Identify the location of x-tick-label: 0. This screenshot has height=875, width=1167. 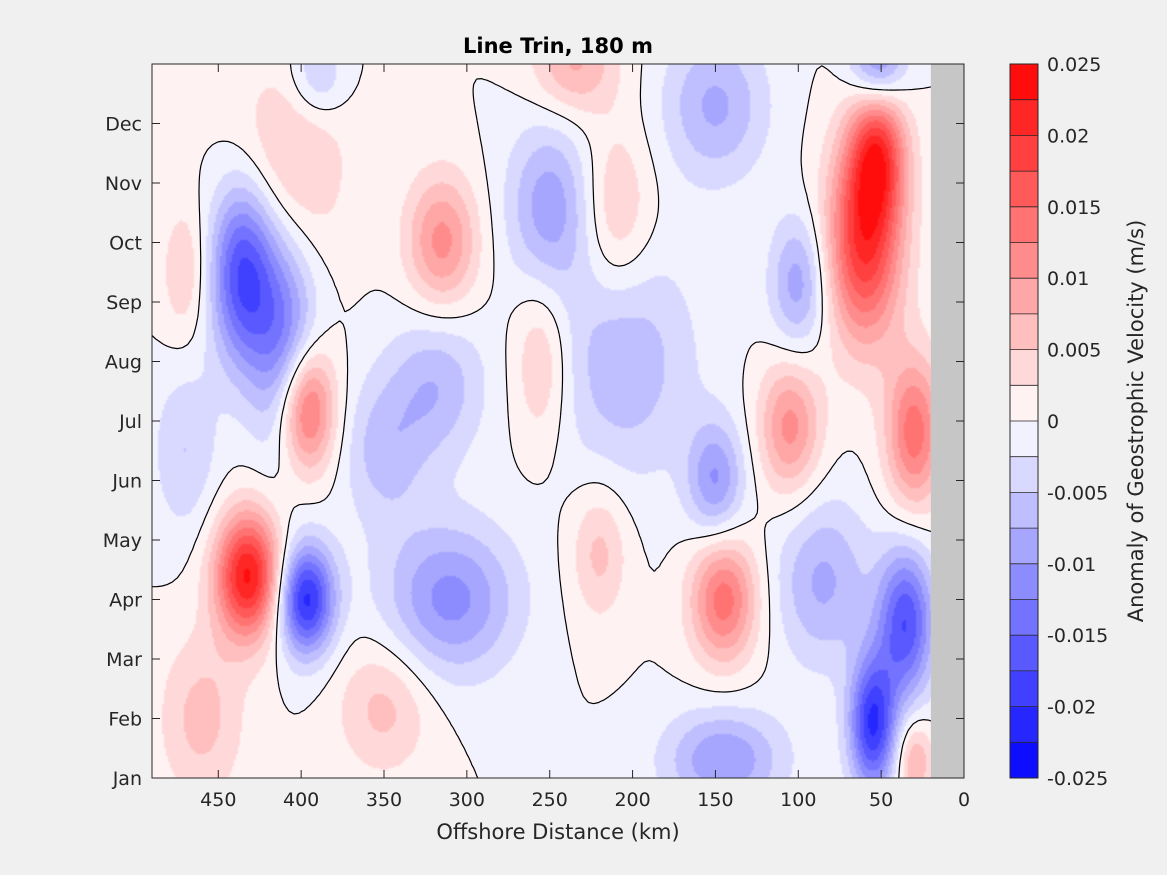
(964, 800).